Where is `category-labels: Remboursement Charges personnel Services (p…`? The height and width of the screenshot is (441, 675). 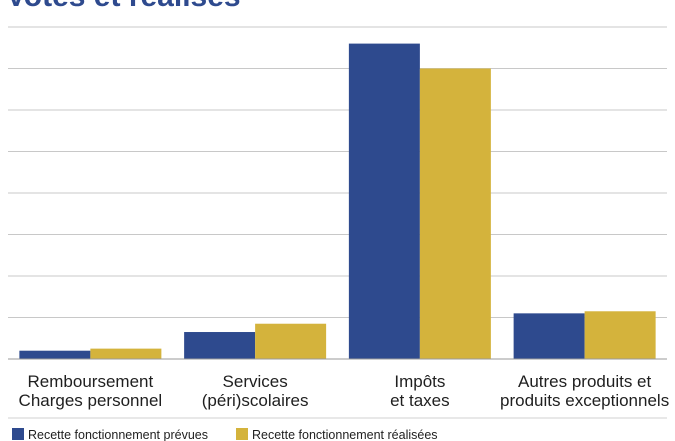 category-labels: Remboursement Charges personnel Services (p… is located at coordinates (344, 391).